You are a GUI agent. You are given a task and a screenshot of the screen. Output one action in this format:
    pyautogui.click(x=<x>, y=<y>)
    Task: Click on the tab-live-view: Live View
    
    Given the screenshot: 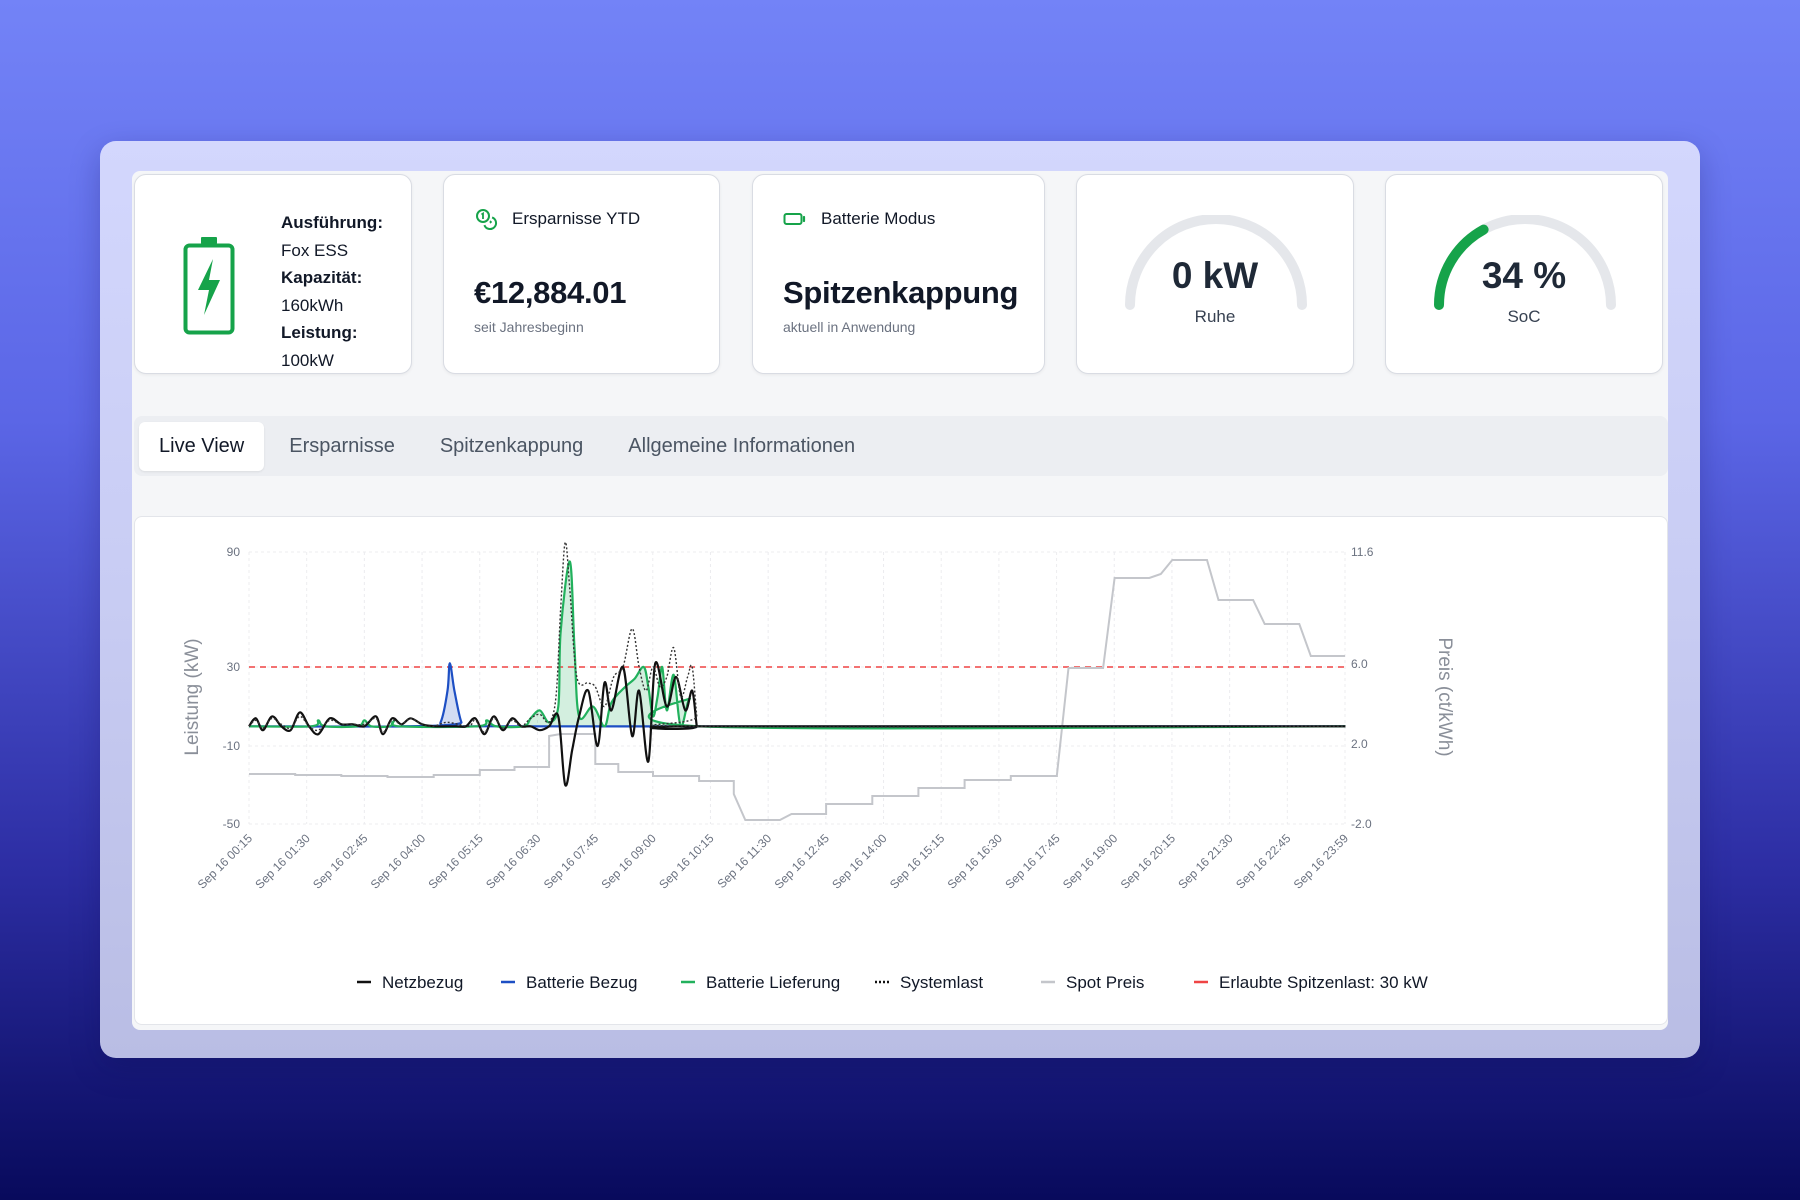 What is the action you would take?
    pyautogui.click(x=202, y=446)
    